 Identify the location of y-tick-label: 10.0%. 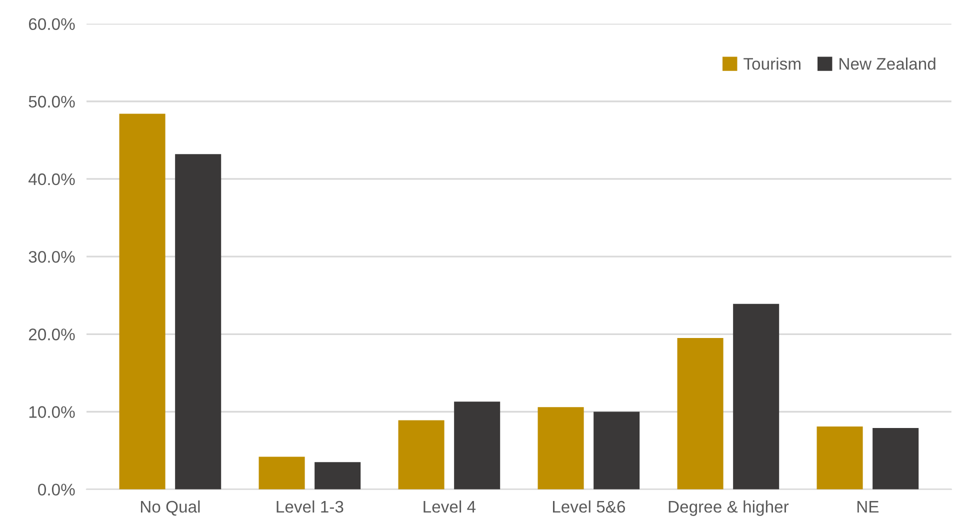
(52, 412).